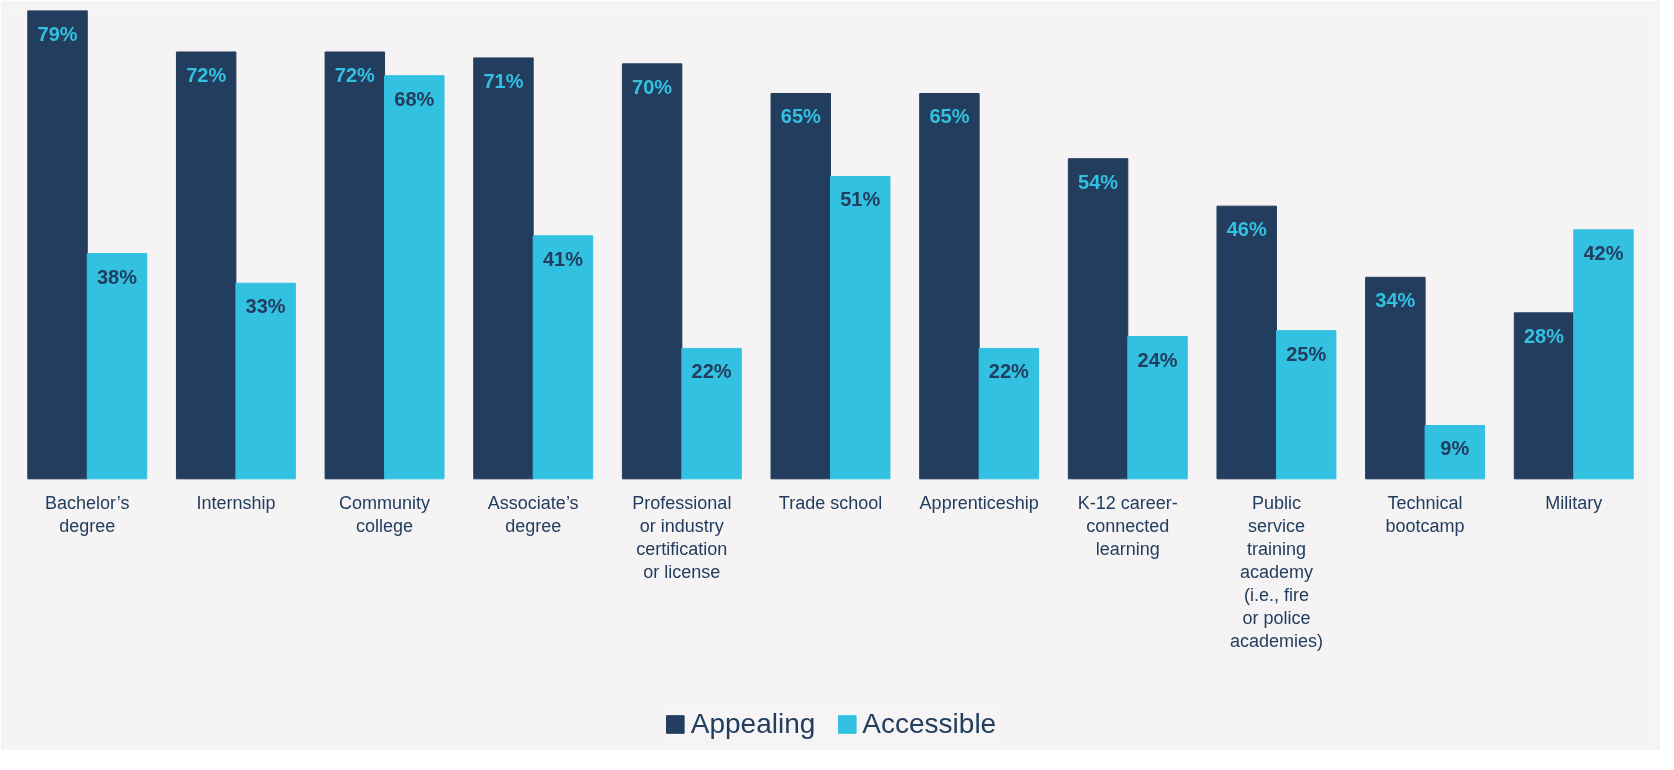 This screenshot has height=770, width=1674. What do you see at coordinates (652, 86) in the screenshot?
I see `data-label: 70%` at bounding box center [652, 86].